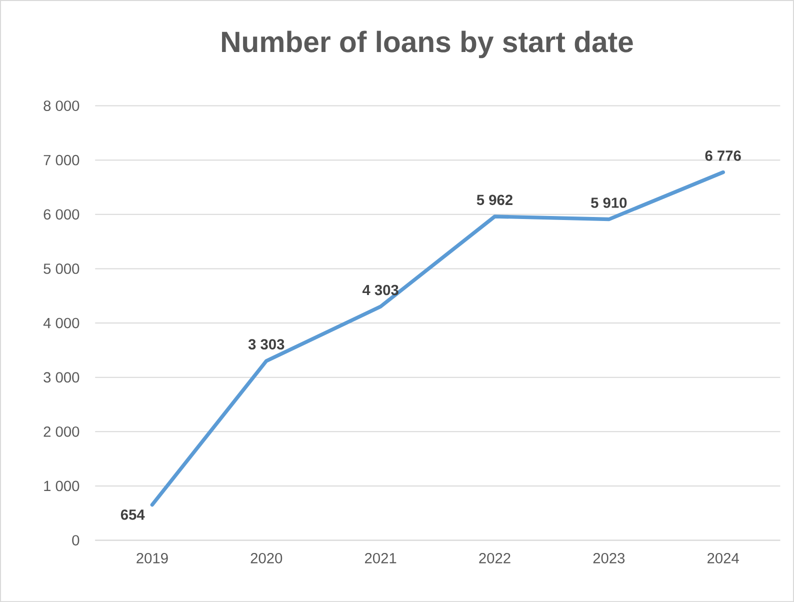 The height and width of the screenshot is (602, 794). What do you see at coordinates (62, 269) in the screenshot?
I see `y-tick-label: 5 000` at bounding box center [62, 269].